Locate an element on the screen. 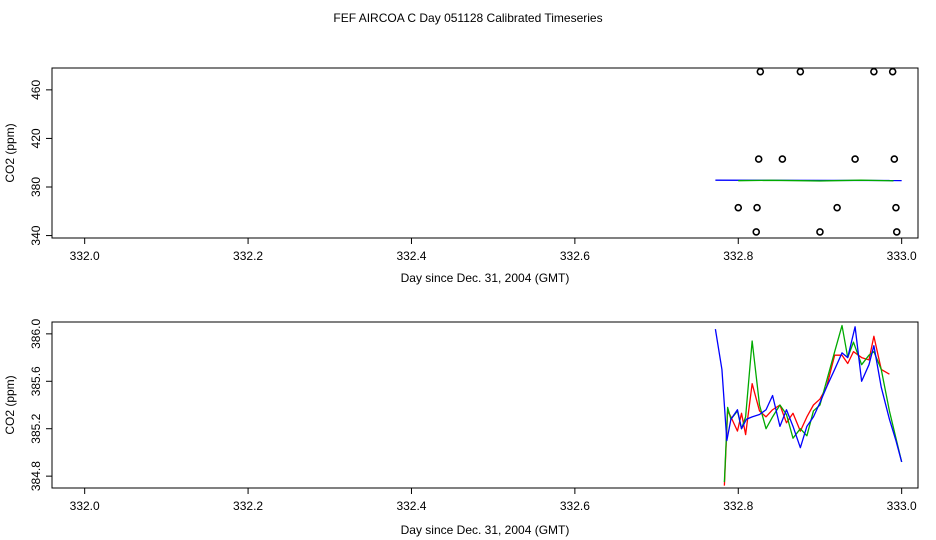 This screenshot has width=936, height=540. top-scatter-points is located at coordinates (817, 151).